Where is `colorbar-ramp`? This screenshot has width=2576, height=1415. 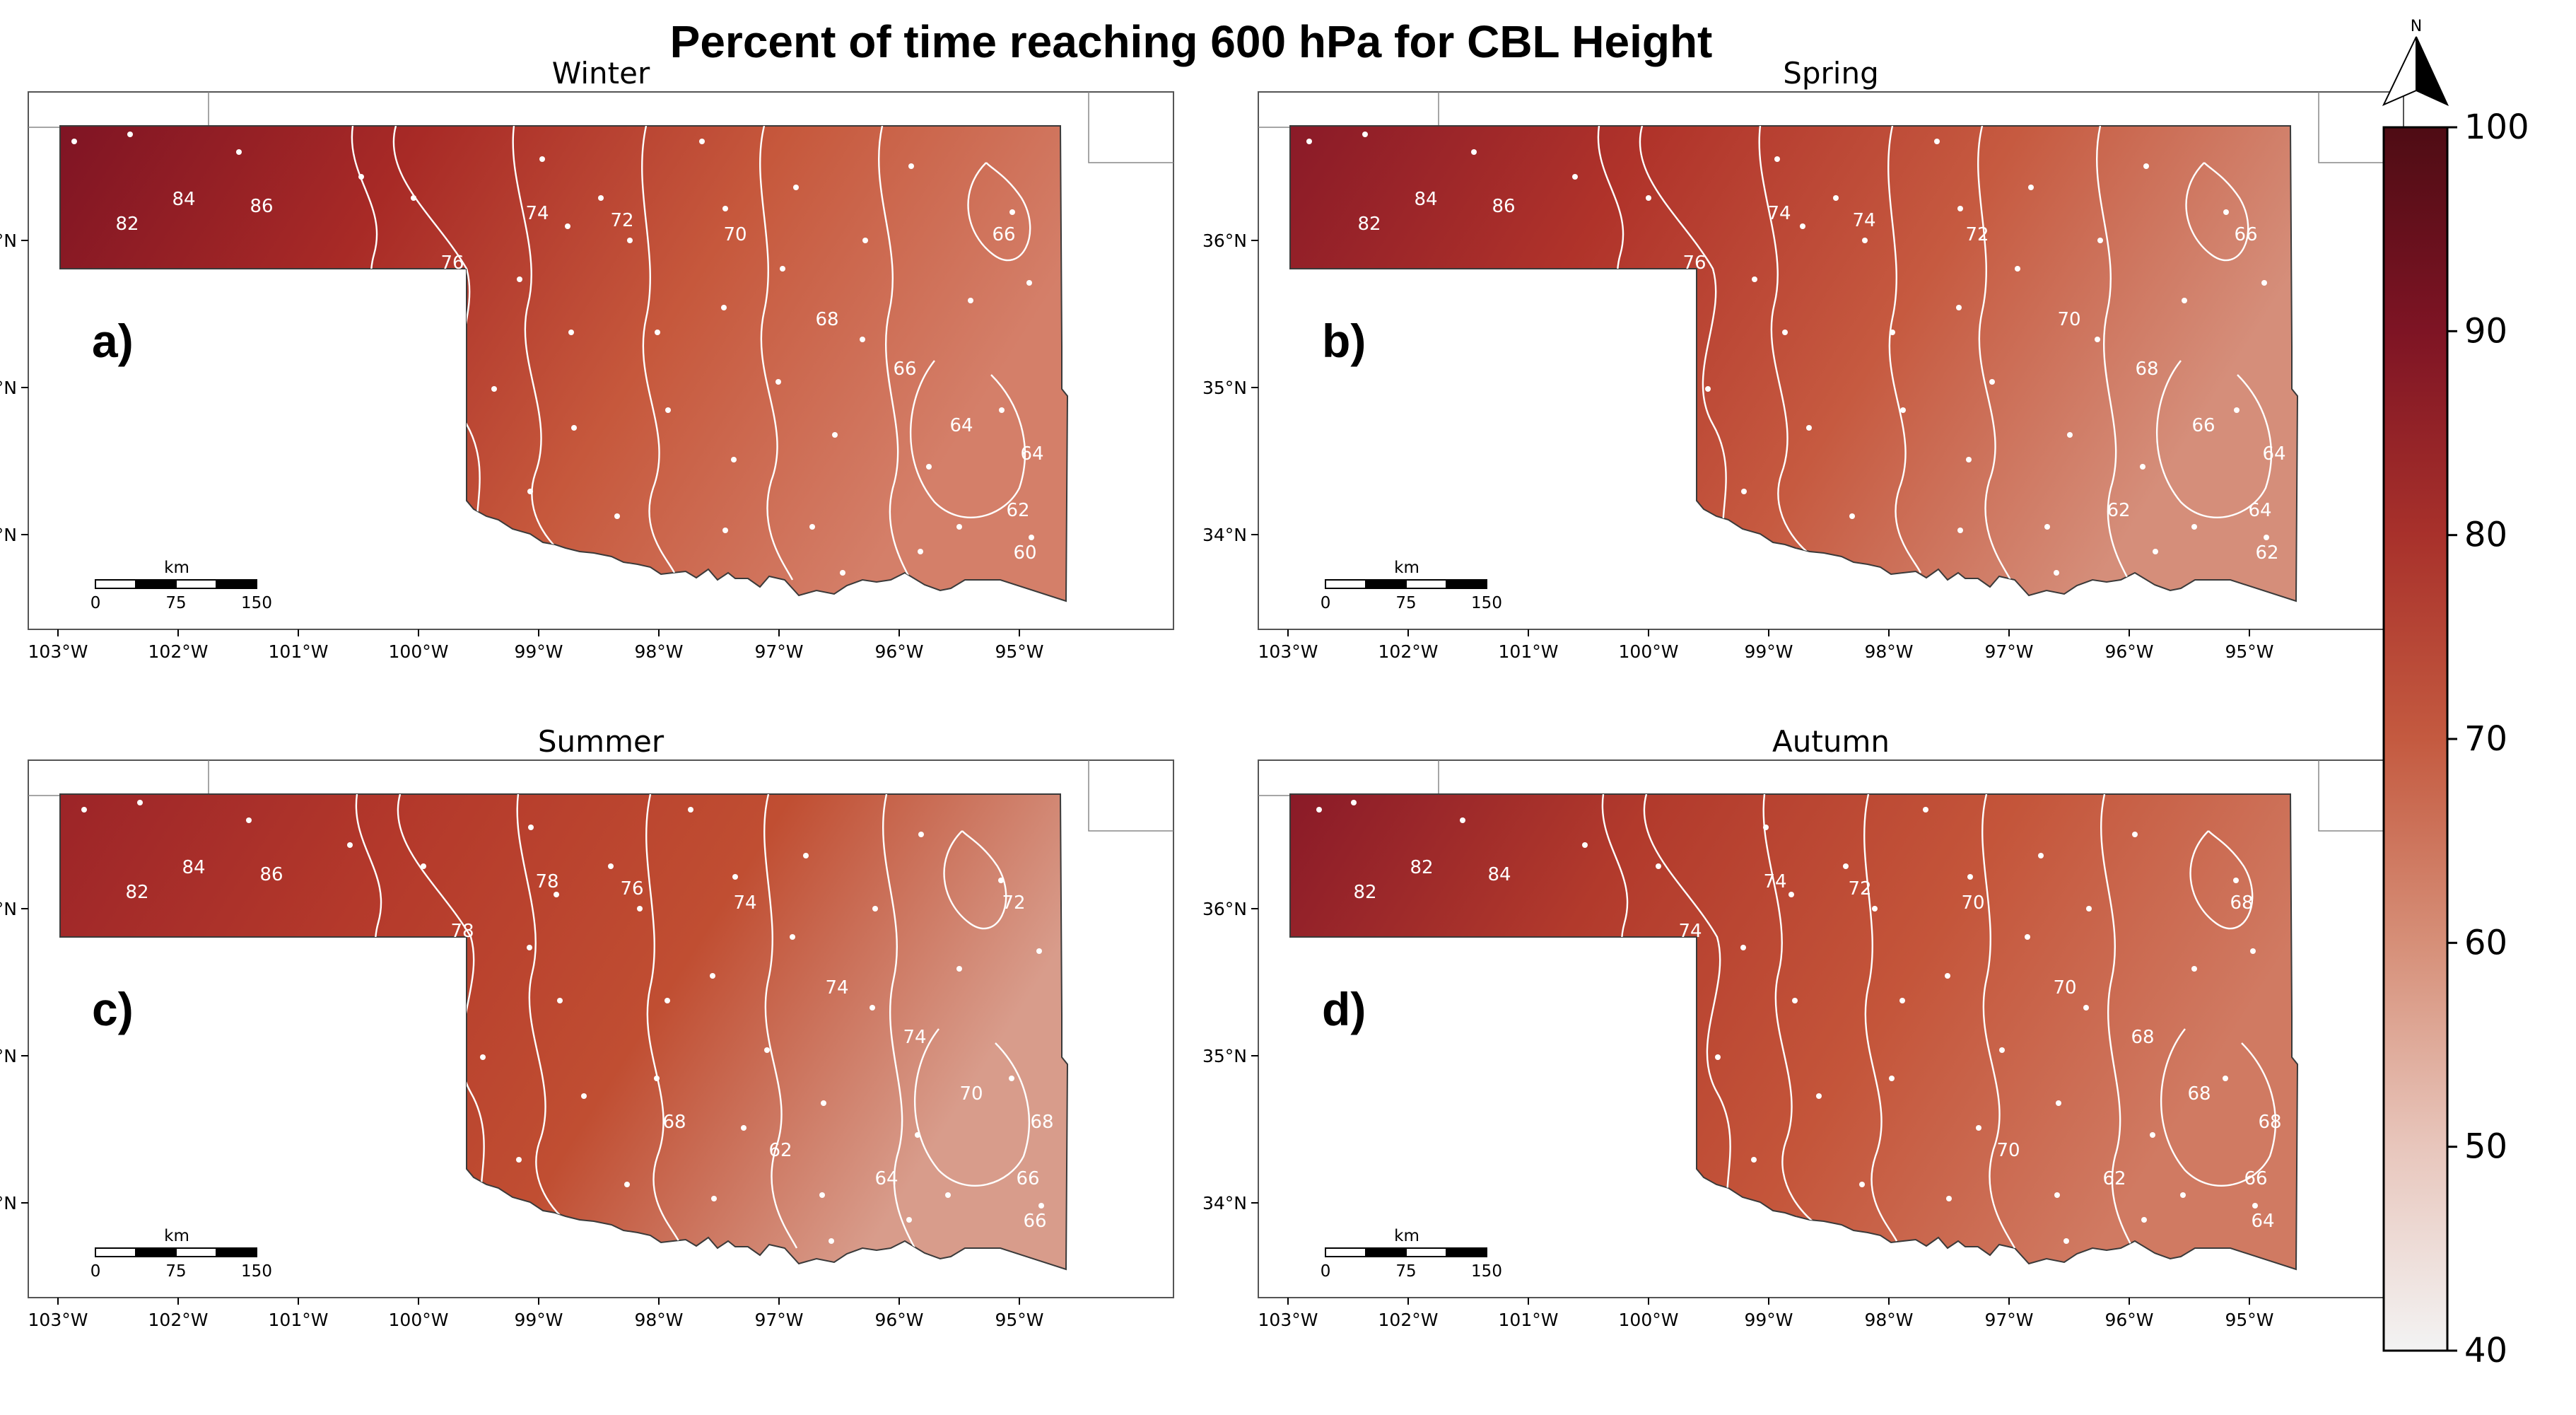
colorbar-ramp is located at coordinates (2415, 739).